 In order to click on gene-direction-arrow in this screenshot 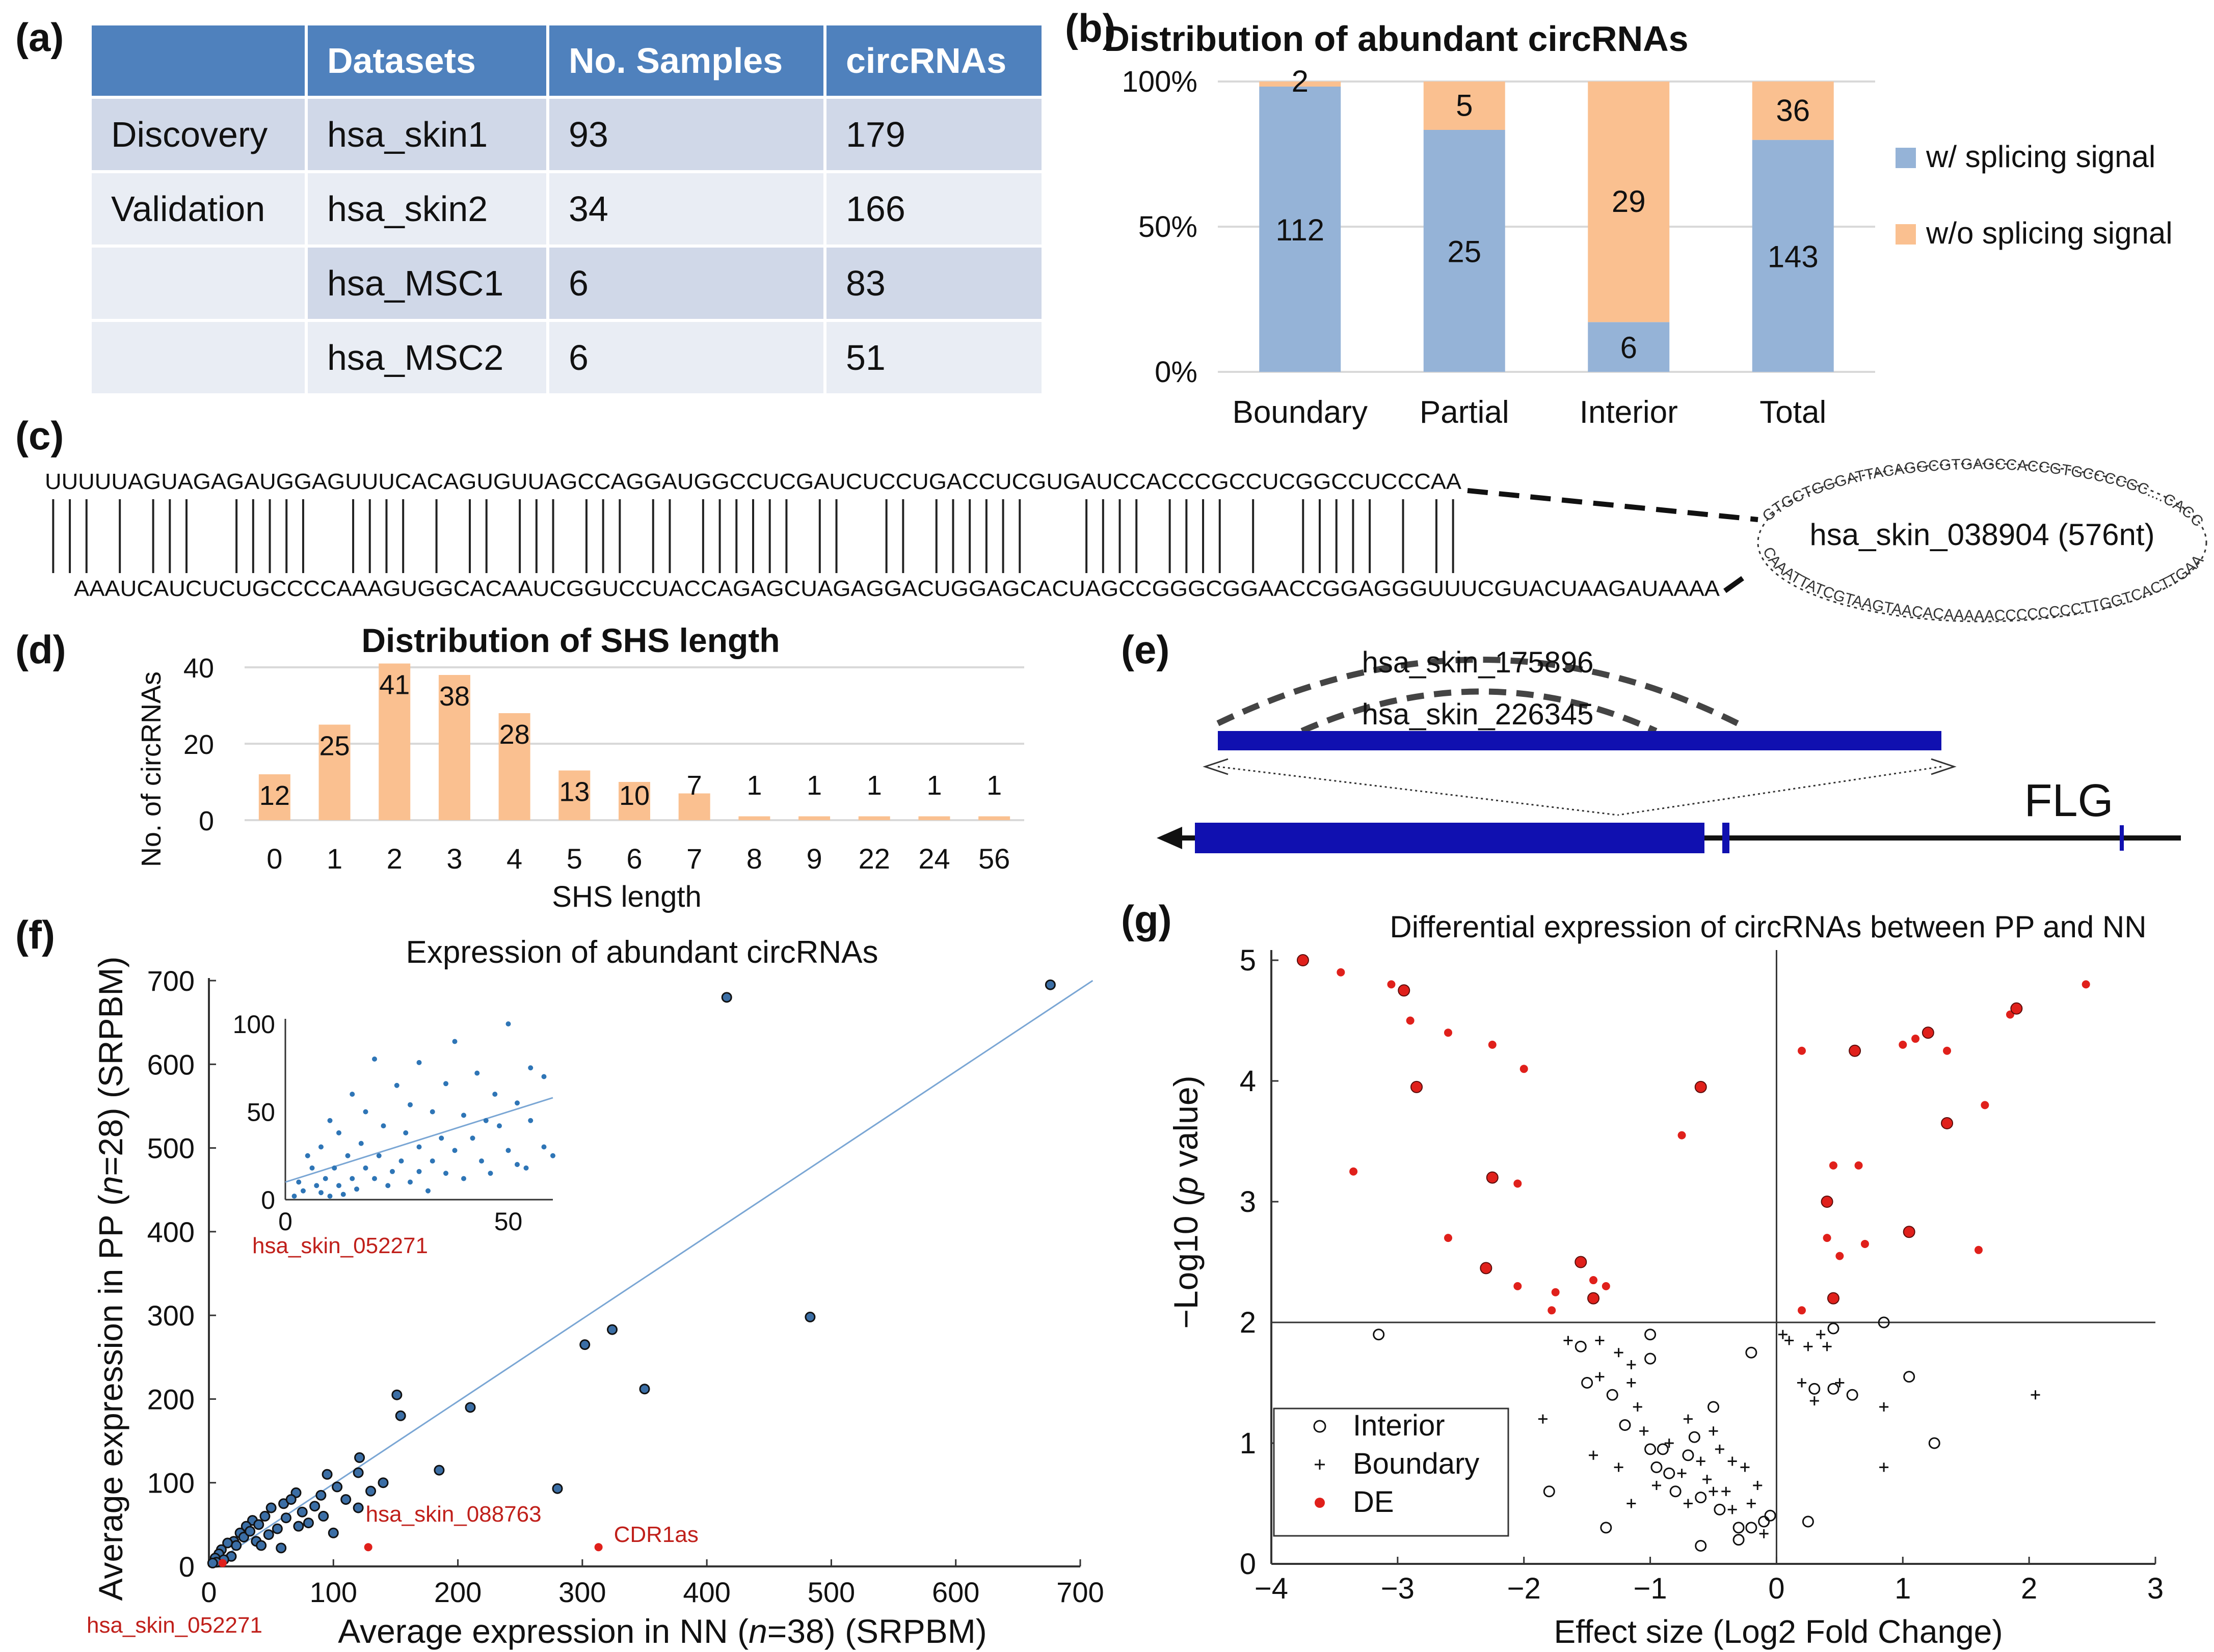, I will do `click(1169, 838)`.